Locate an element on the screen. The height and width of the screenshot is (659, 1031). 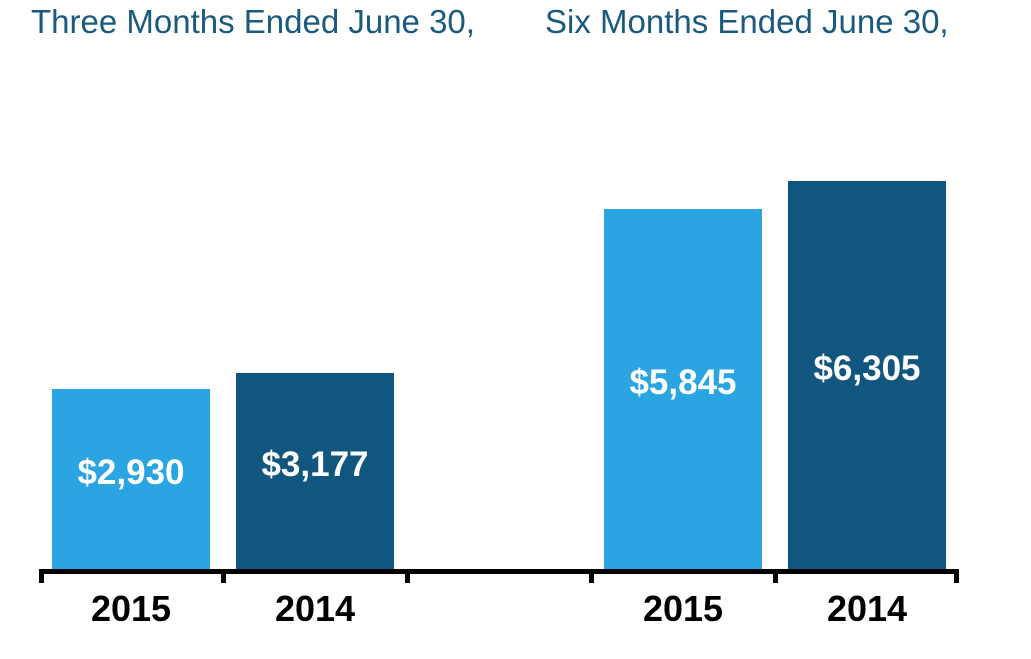
x-axis-line is located at coordinates (499, 571).